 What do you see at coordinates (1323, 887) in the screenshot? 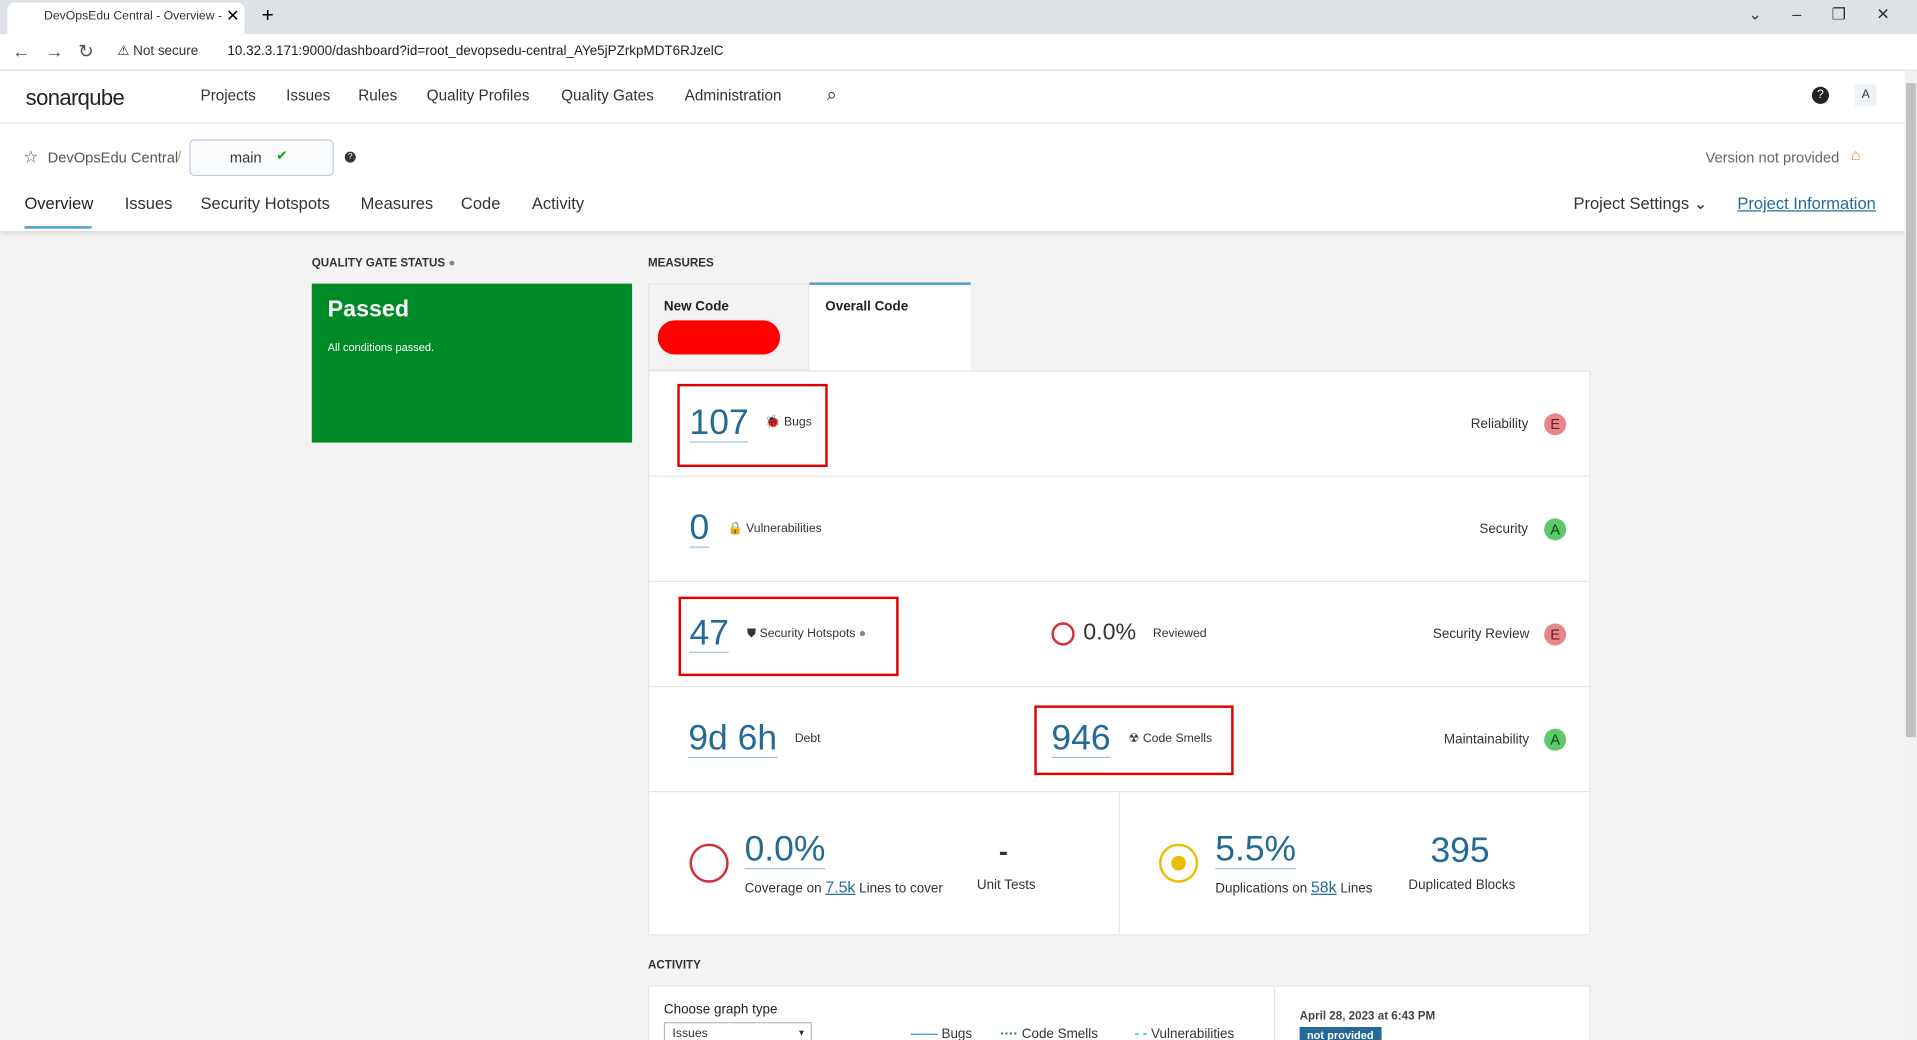
I see `duplications-lines: 58k` at bounding box center [1323, 887].